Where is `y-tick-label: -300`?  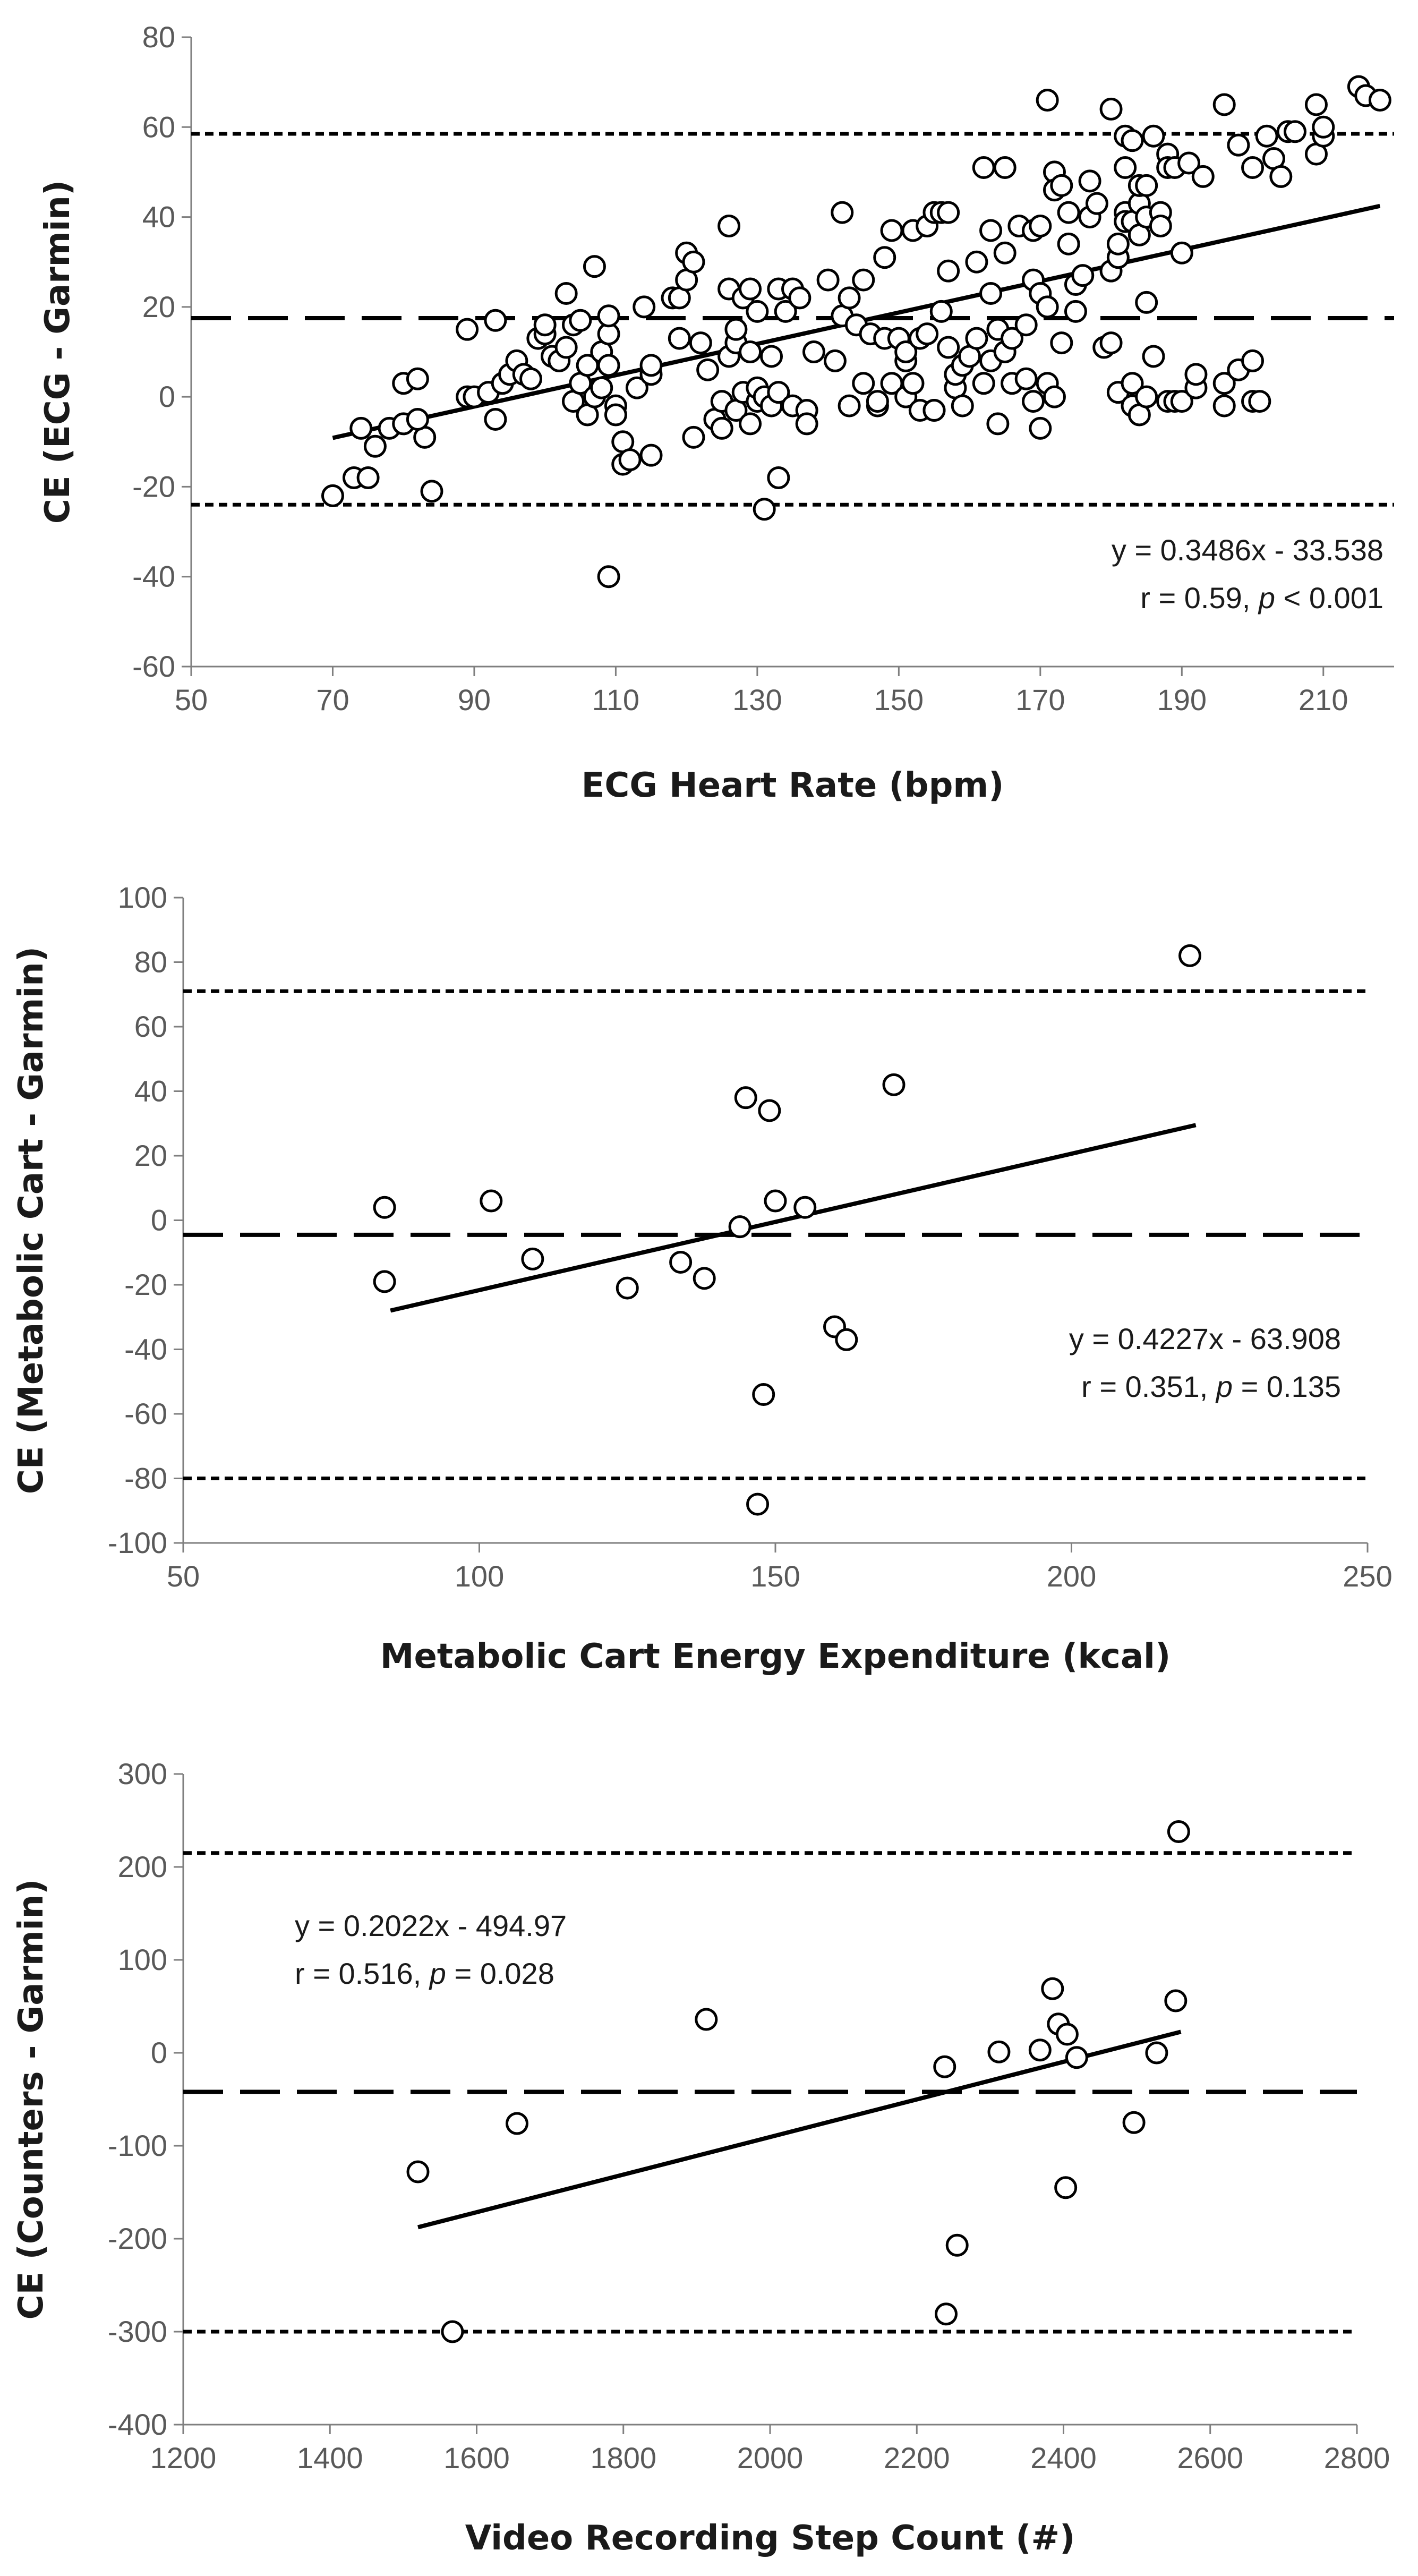 y-tick-label: -300 is located at coordinates (137, 2331).